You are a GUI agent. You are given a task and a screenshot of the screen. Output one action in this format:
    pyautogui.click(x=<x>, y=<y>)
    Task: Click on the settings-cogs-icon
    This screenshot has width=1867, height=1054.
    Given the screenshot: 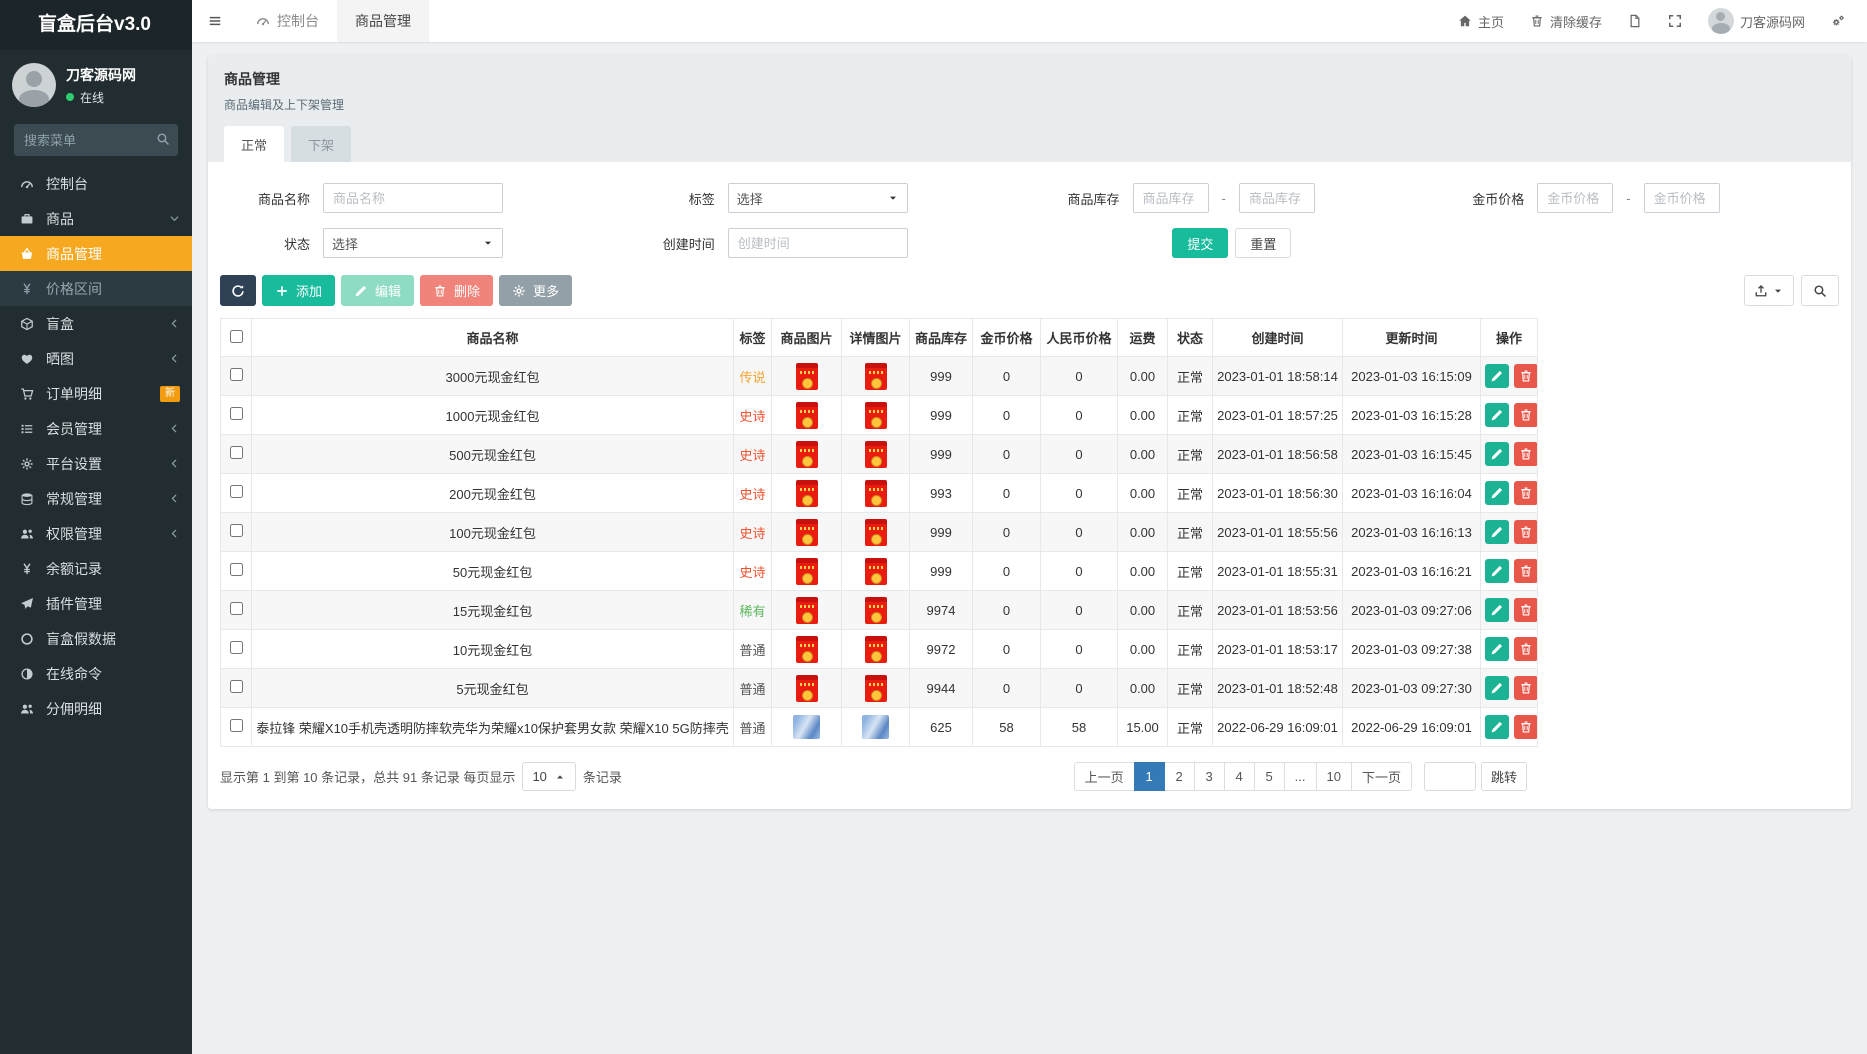 What is the action you would take?
    pyautogui.click(x=1838, y=21)
    